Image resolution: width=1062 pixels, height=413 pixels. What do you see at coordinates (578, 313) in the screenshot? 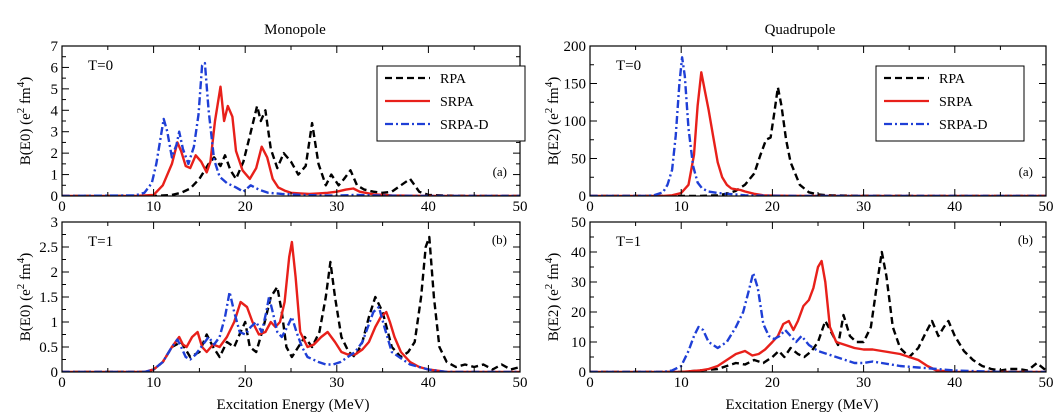
I see `y-tick-label: 20` at bounding box center [578, 313].